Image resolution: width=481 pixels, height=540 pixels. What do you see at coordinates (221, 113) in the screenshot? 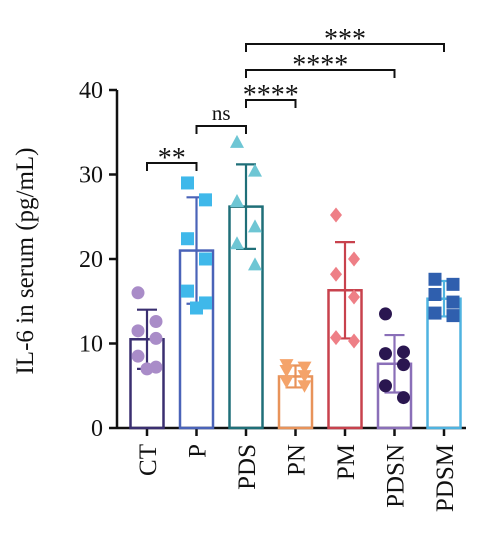
I see `significance-label: ns` at bounding box center [221, 113].